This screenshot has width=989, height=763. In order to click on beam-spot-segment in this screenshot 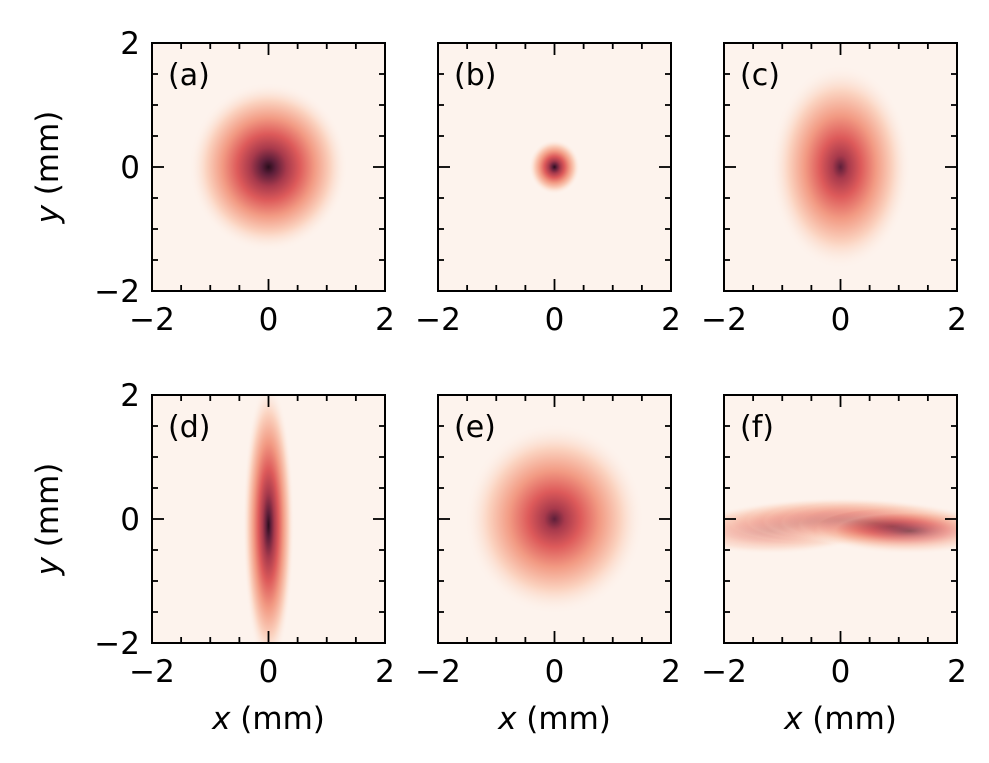, I will do `click(885, 531)`.